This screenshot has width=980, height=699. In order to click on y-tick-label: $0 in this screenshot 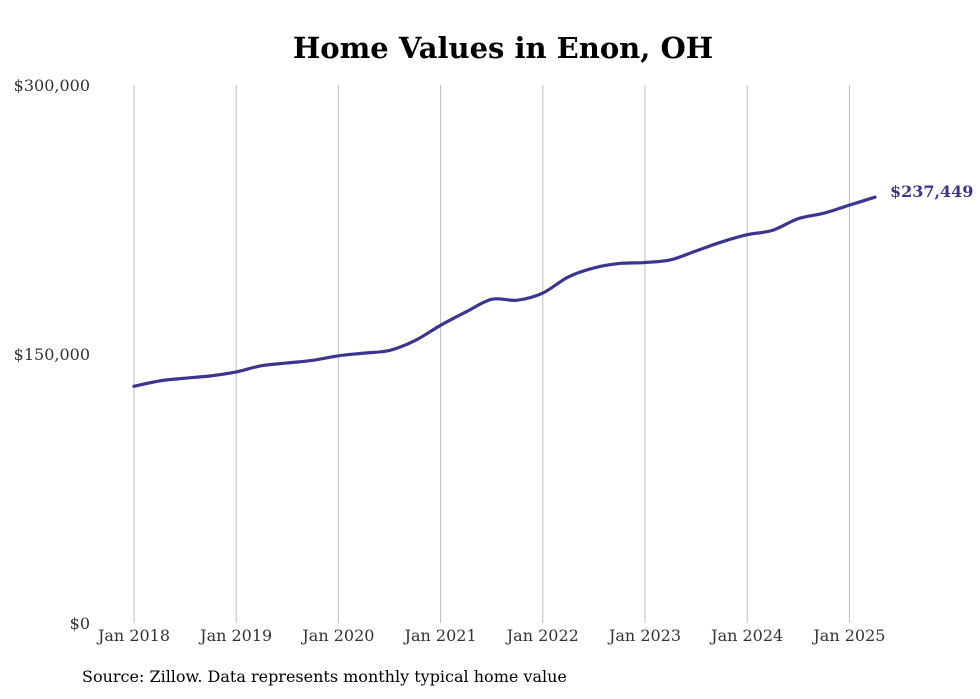, I will do `click(80, 623)`.